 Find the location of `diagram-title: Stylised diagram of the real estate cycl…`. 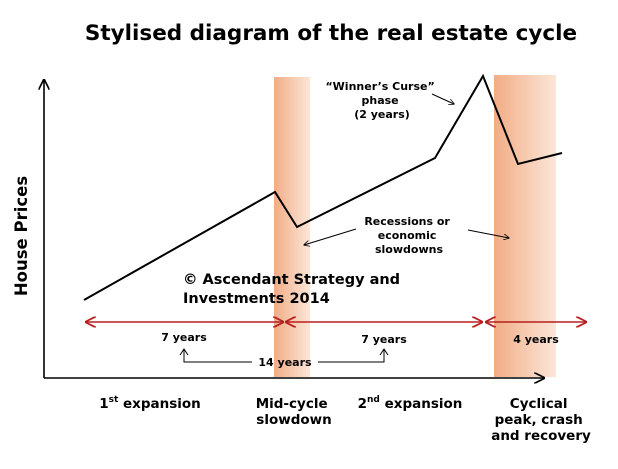

diagram-title: Stylised diagram of the real estate cycl… is located at coordinates (331, 33).